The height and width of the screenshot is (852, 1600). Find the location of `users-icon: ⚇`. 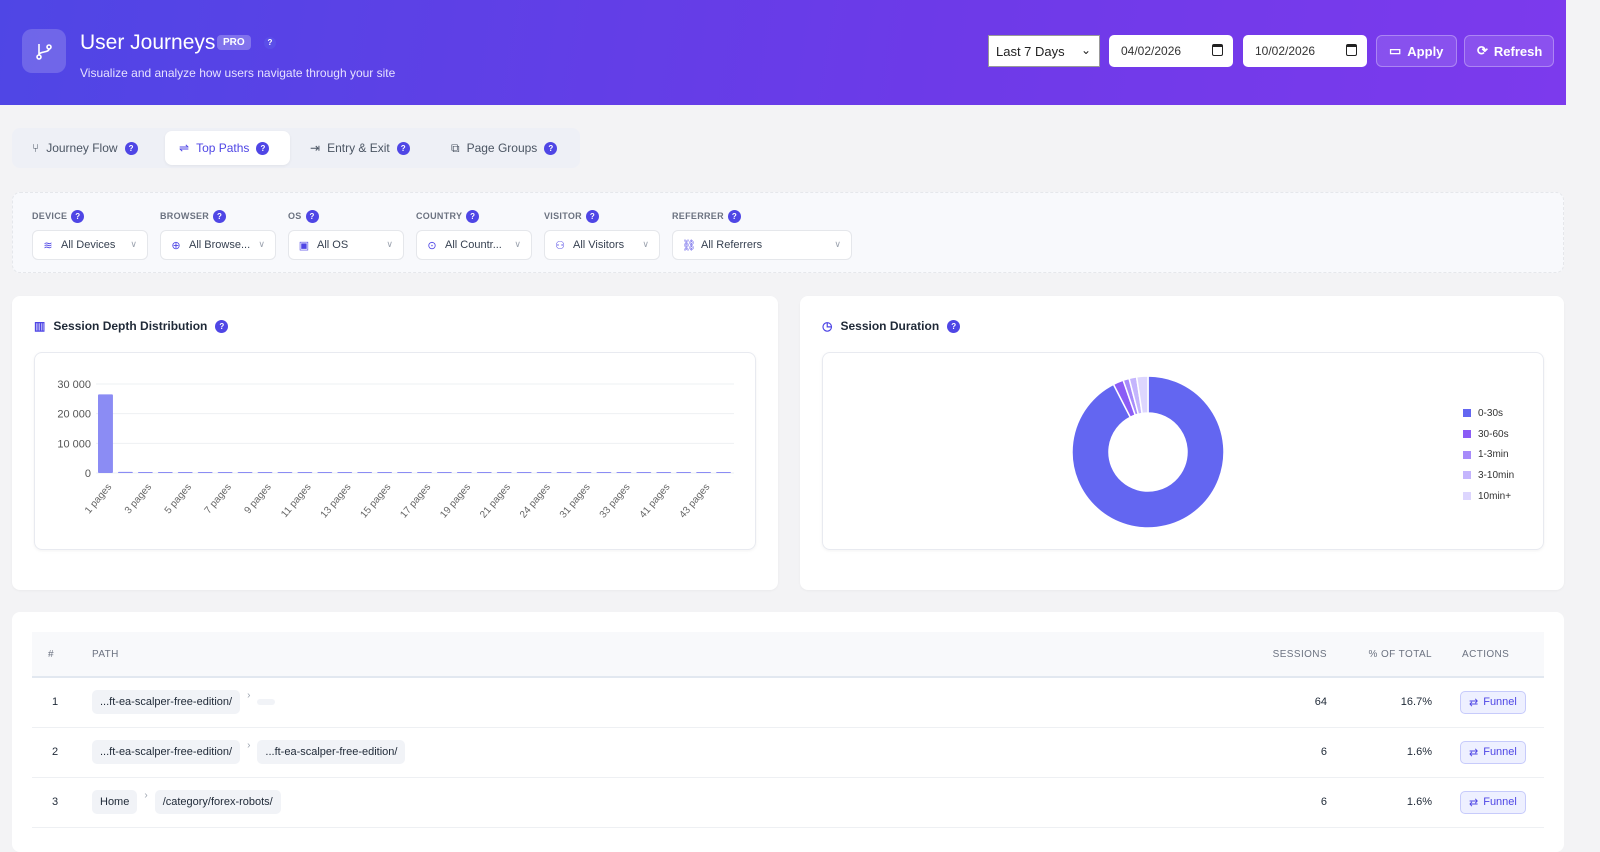

users-icon: ⚇ is located at coordinates (560, 245).